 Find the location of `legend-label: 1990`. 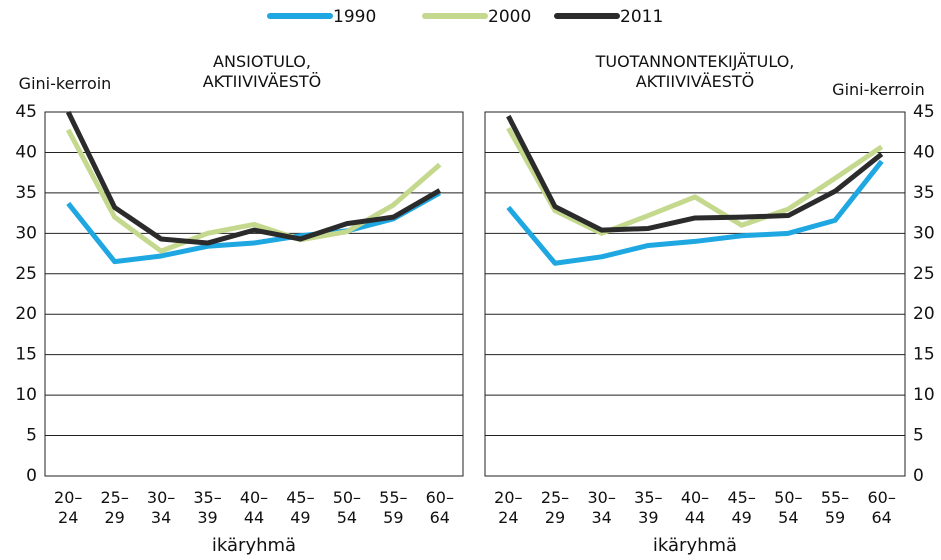

legend-label: 1990 is located at coordinates (354, 17).